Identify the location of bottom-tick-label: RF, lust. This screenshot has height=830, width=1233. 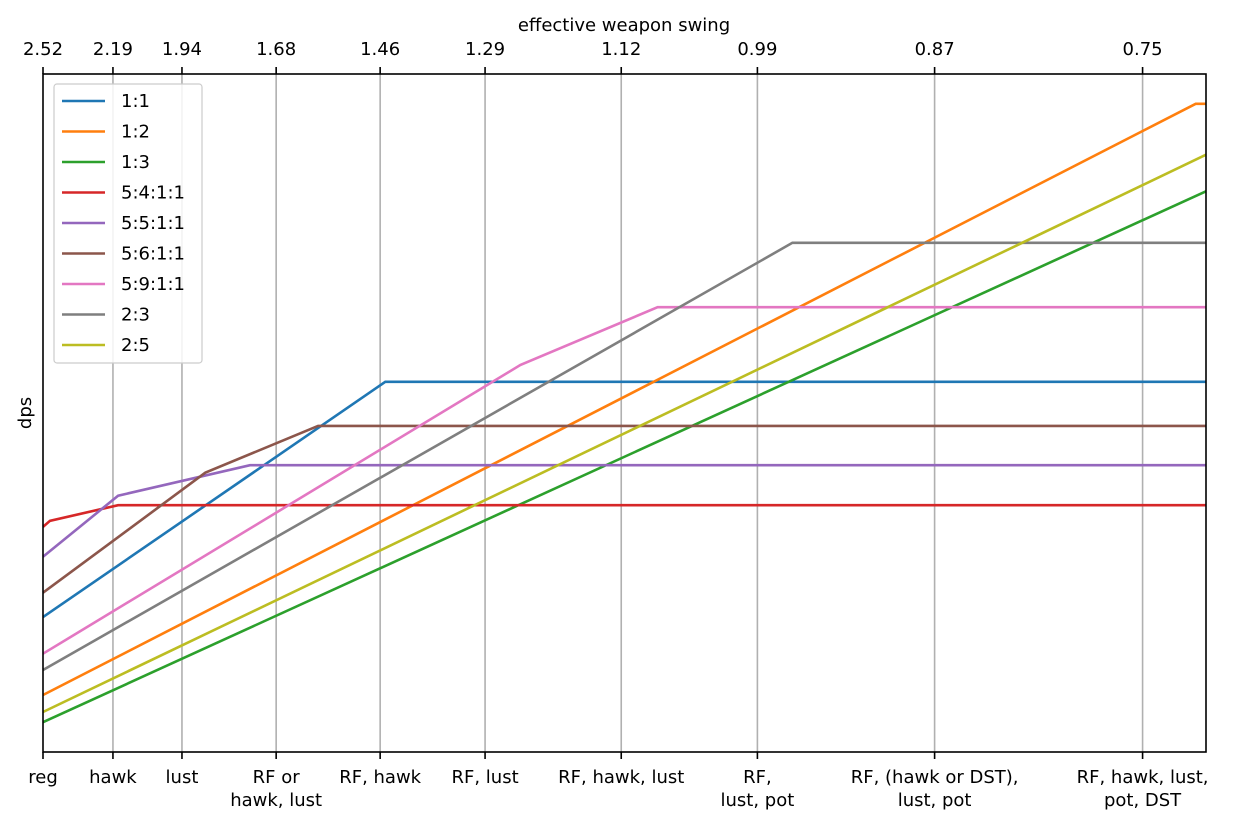
(484, 777).